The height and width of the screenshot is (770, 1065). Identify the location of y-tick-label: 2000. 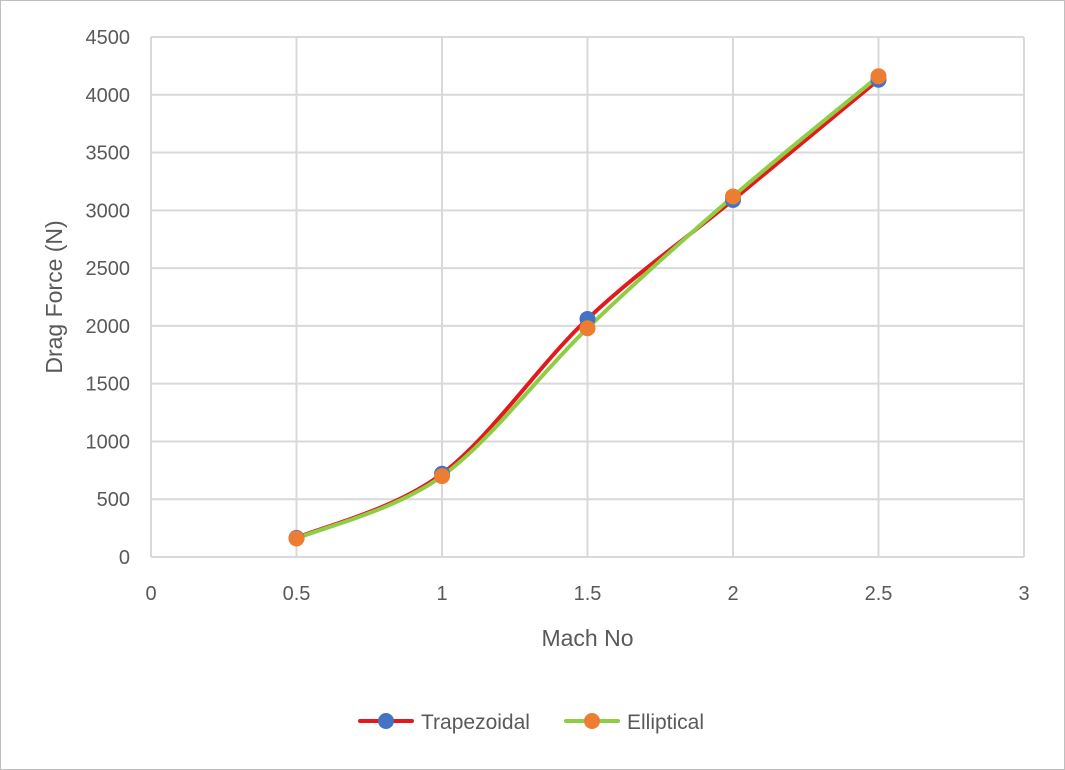
(108, 327).